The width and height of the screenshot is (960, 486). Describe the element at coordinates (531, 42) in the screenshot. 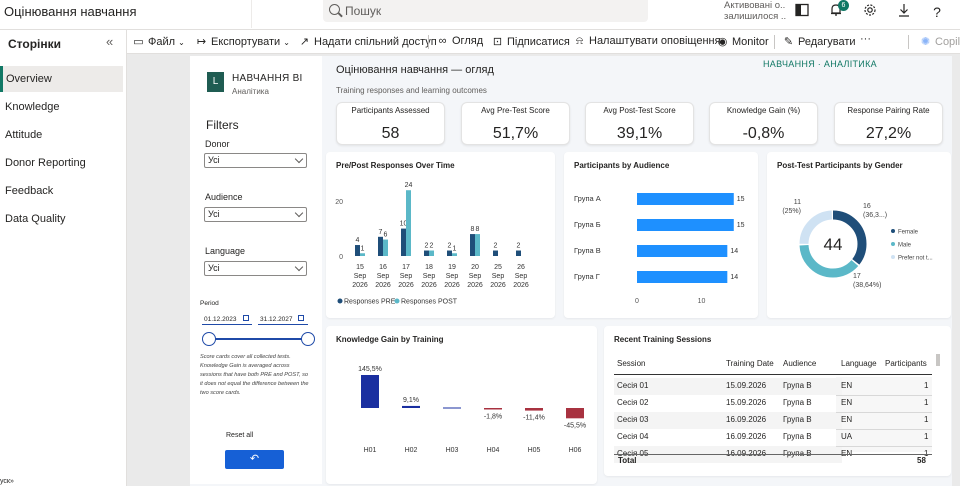

I see `subscribe-button: ⊡ Підписатися` at that location.